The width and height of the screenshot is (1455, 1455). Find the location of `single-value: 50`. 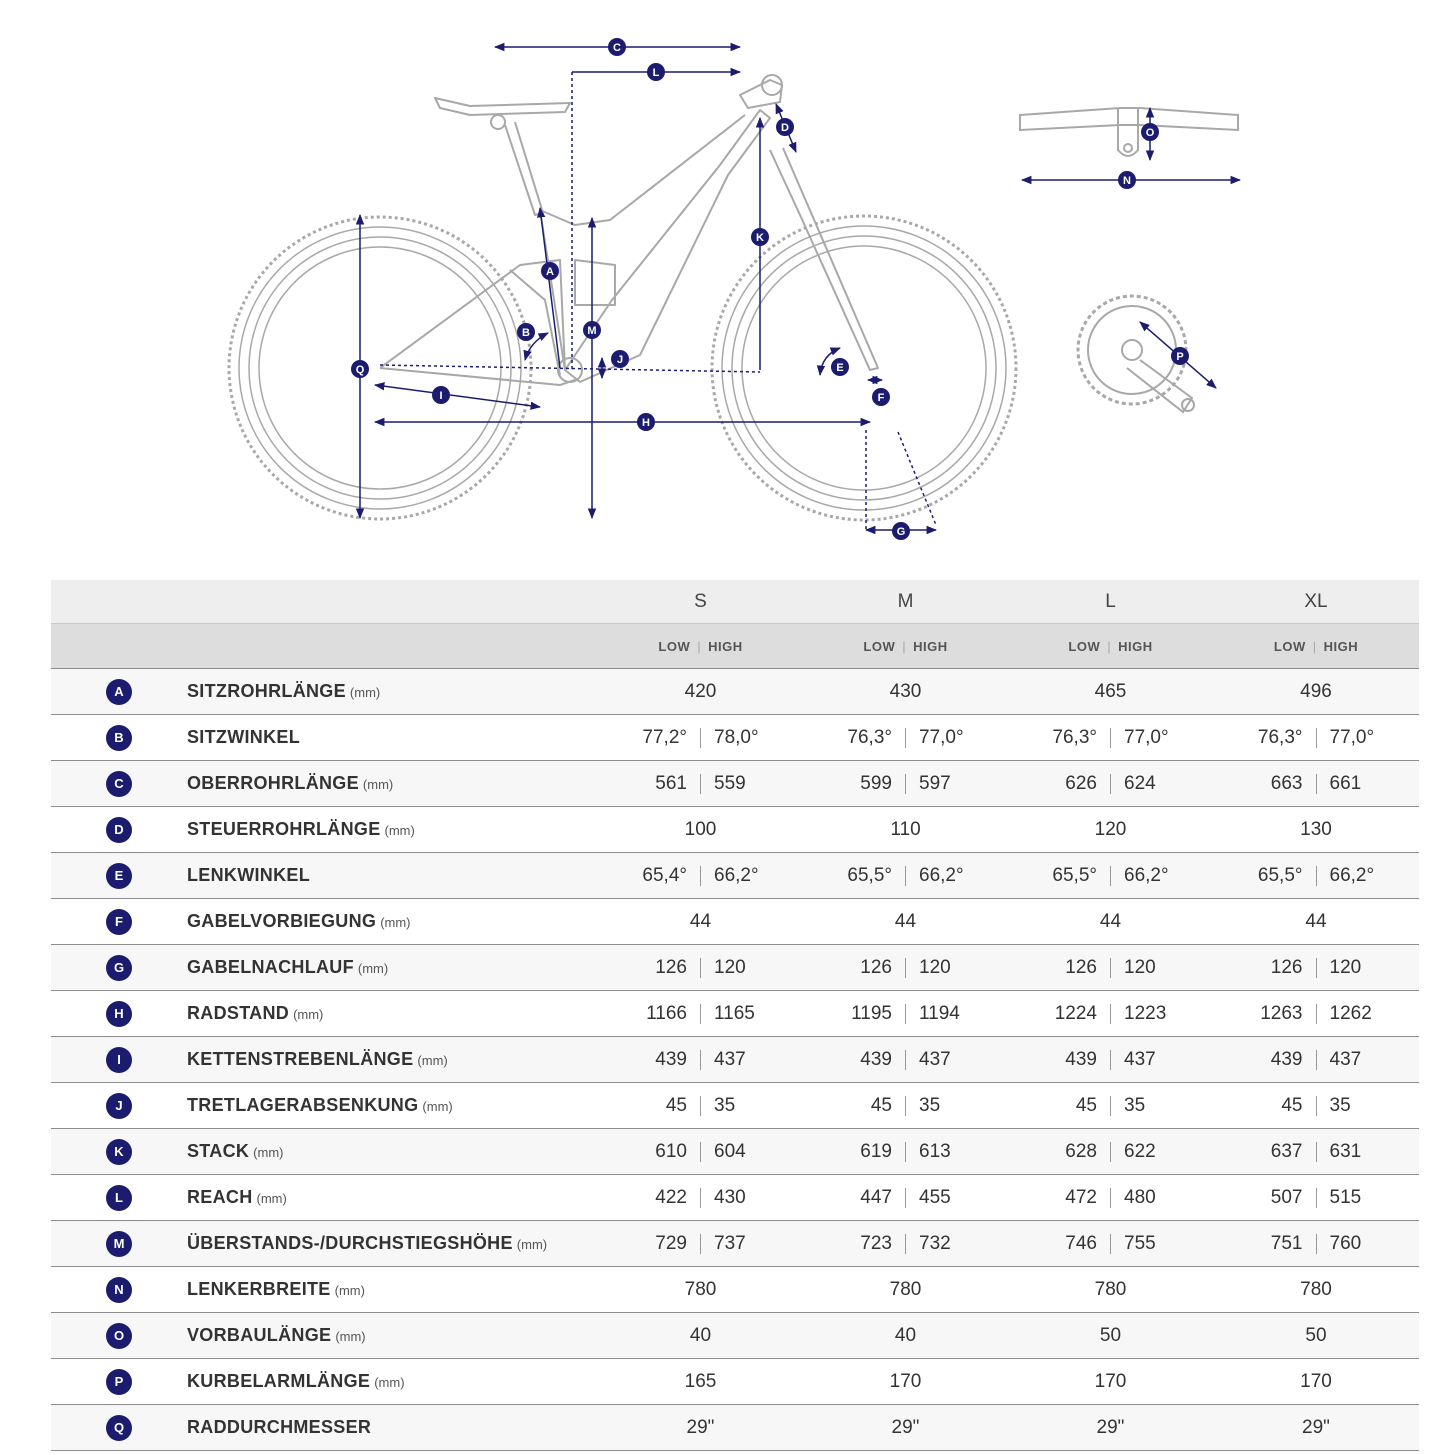

single-value: 50 is located at coordinates (1110, 1335).